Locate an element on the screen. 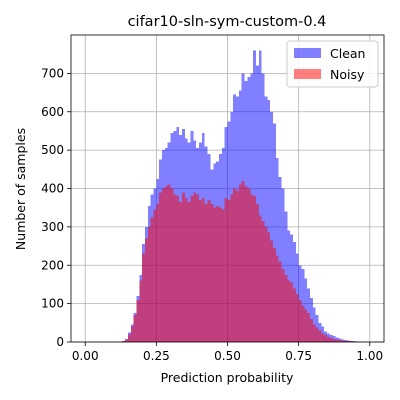  chart-title: cifar10-sln-sym-custom-0.4 is located at coordinates (227, 22).